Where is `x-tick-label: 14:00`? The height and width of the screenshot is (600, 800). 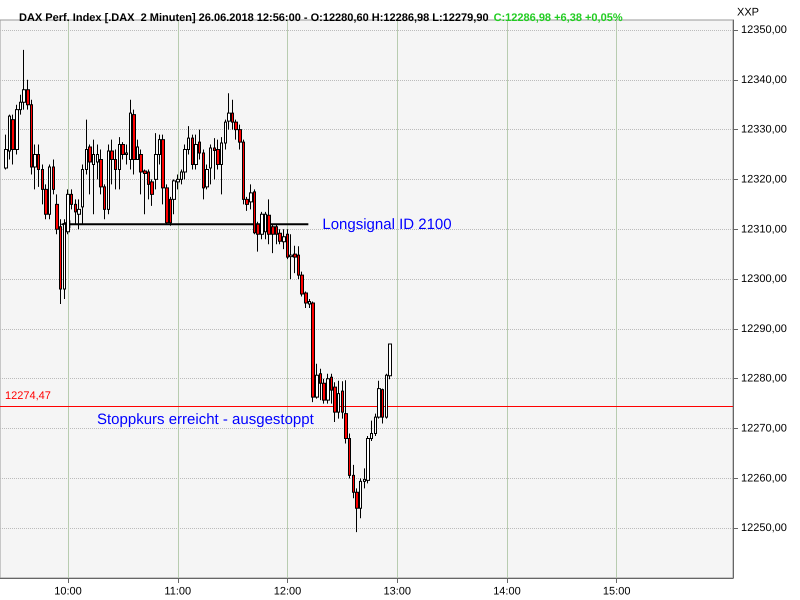 x-tick-label: 14:00 is located at coordinates (507, 592).